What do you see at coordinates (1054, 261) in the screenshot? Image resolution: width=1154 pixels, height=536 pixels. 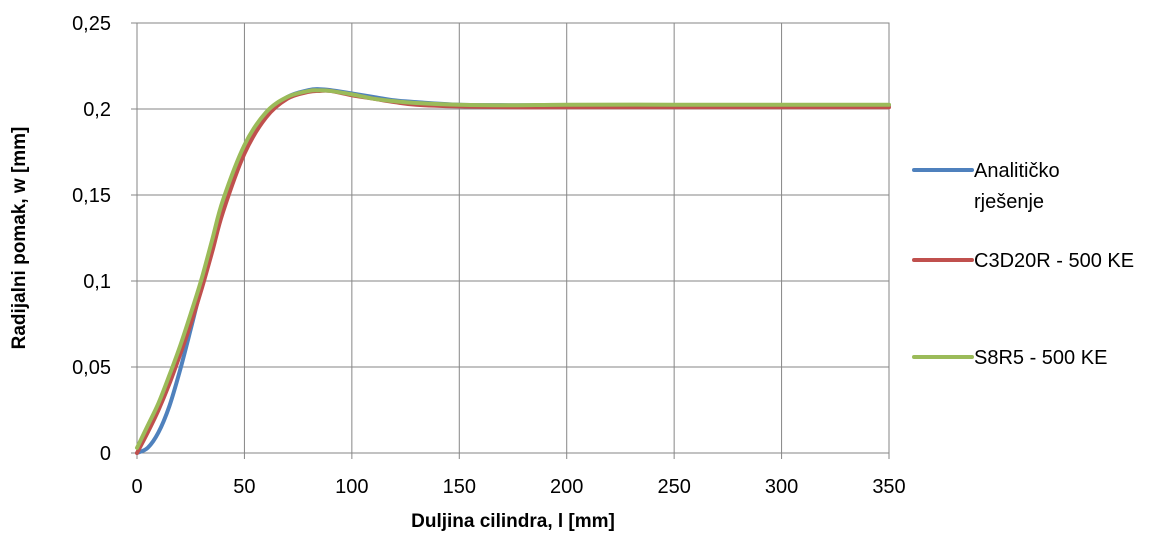 I see `legend-label: C3D20R - 500 KE` at bounding box center [1054, 261].